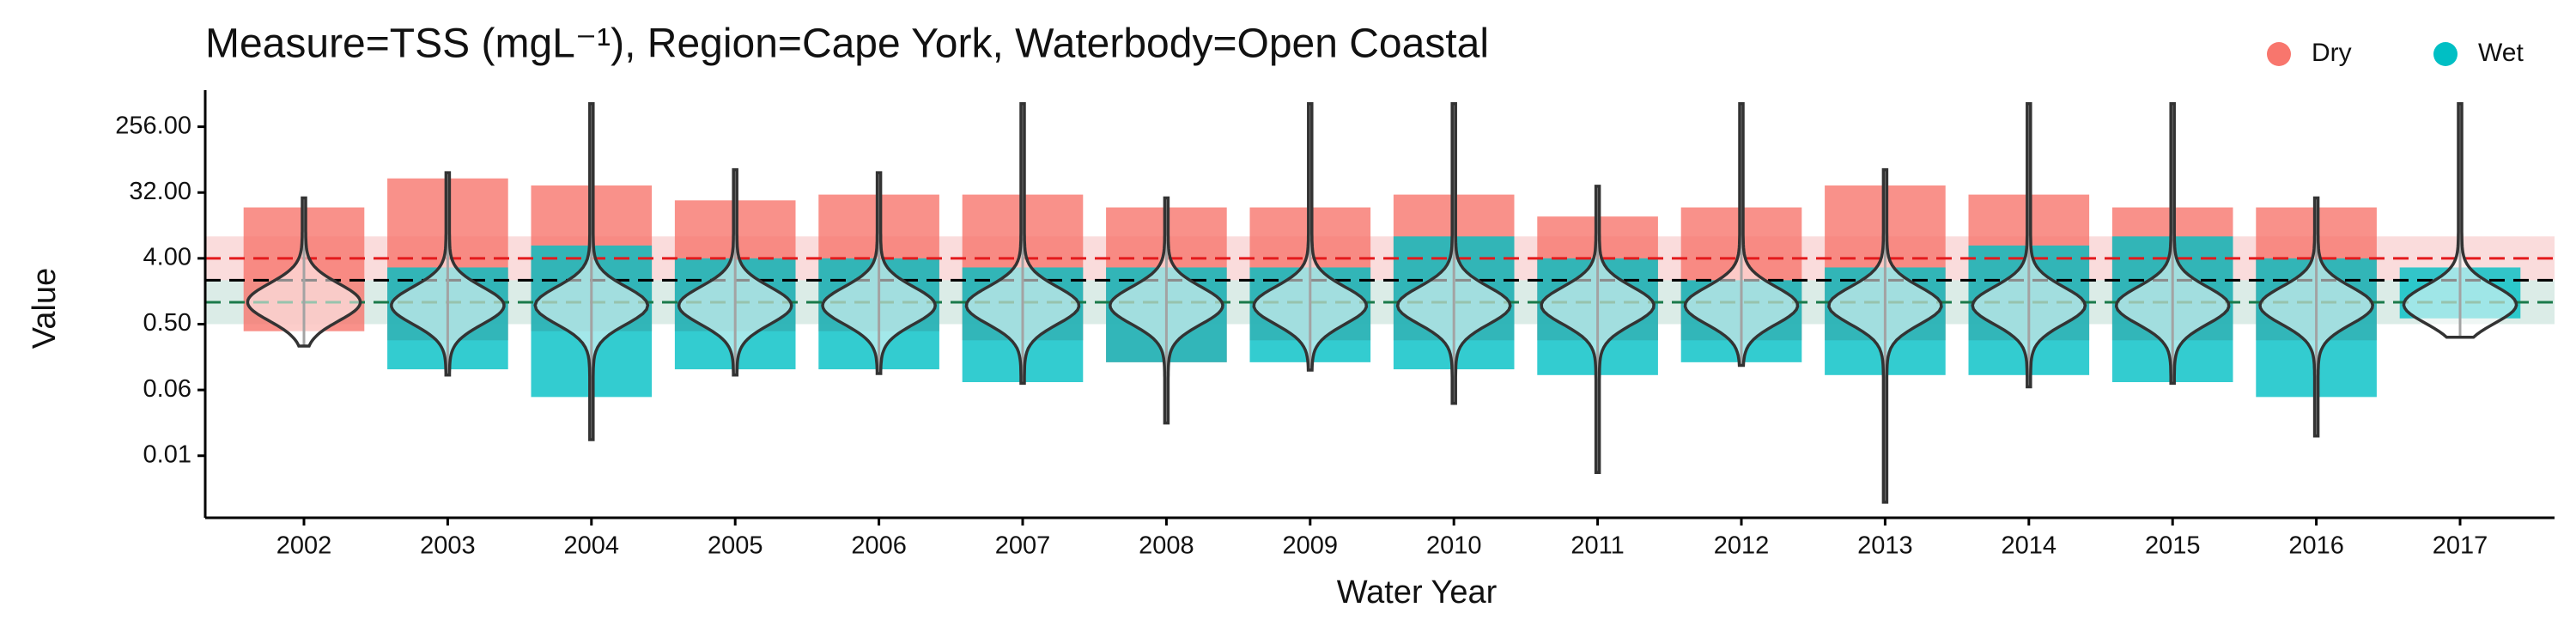 The image size is (2576, 644). Describe the element at coordinates (1598, 546) in the screenshot. I see `x-tick-label: 2011` at that location.